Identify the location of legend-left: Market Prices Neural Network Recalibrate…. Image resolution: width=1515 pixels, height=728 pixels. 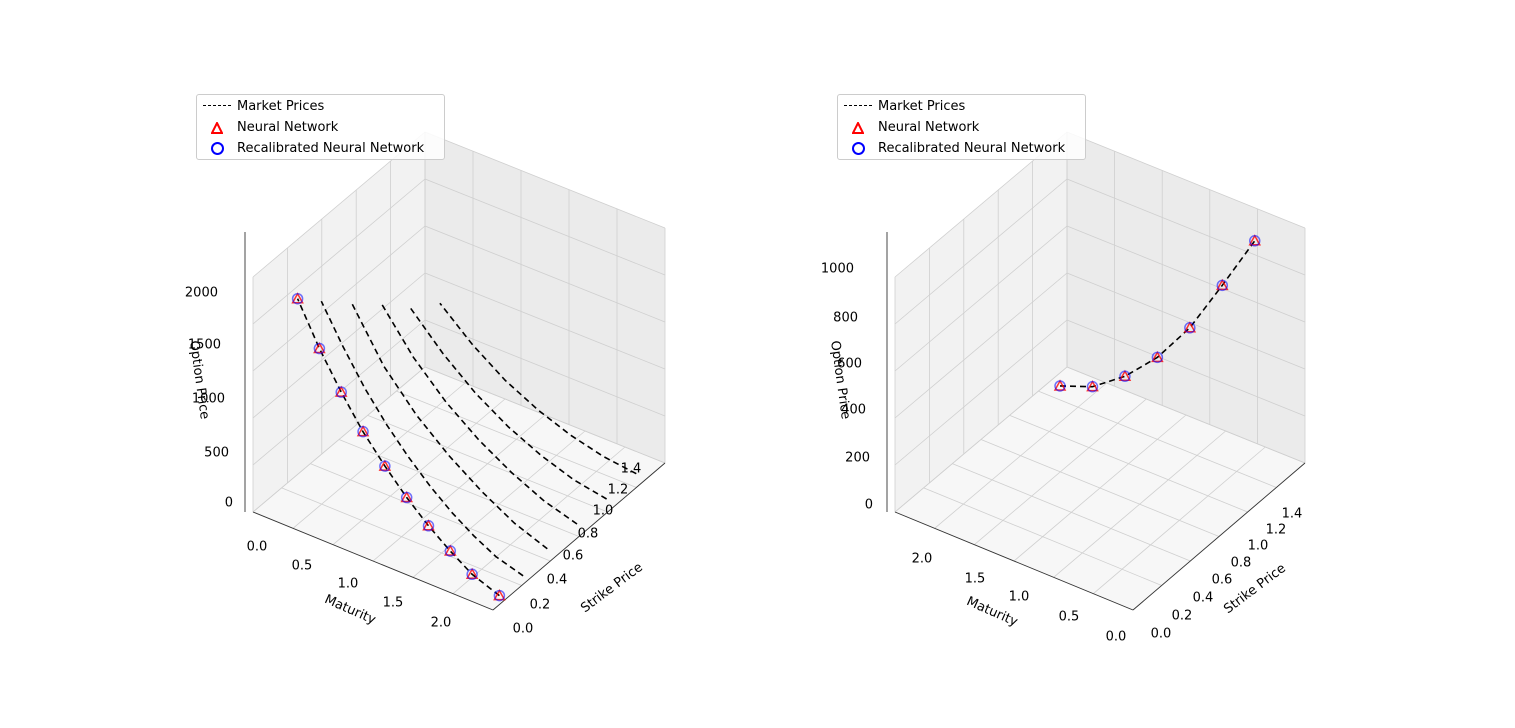
(320, 127).